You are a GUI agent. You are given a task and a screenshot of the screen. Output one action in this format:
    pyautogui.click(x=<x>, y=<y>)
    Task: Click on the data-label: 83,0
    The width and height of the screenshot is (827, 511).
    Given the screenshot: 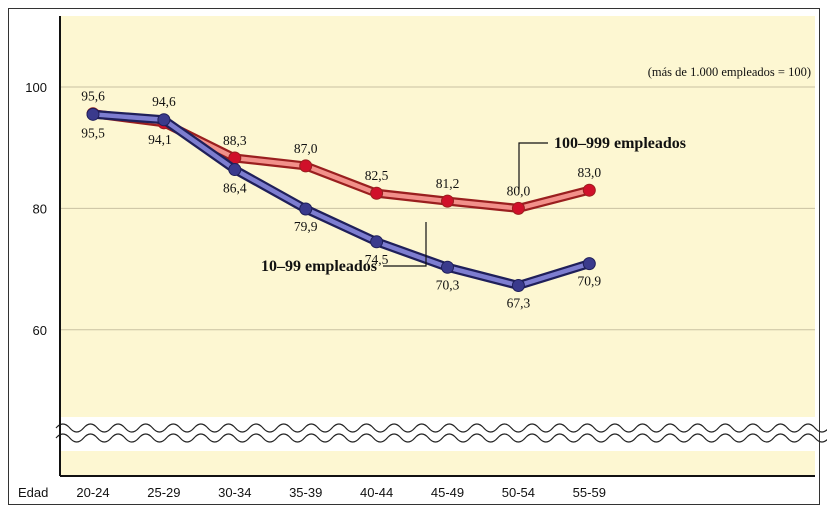 What is the action you would take?
    pyautogui.click(x=589, y=172)
    